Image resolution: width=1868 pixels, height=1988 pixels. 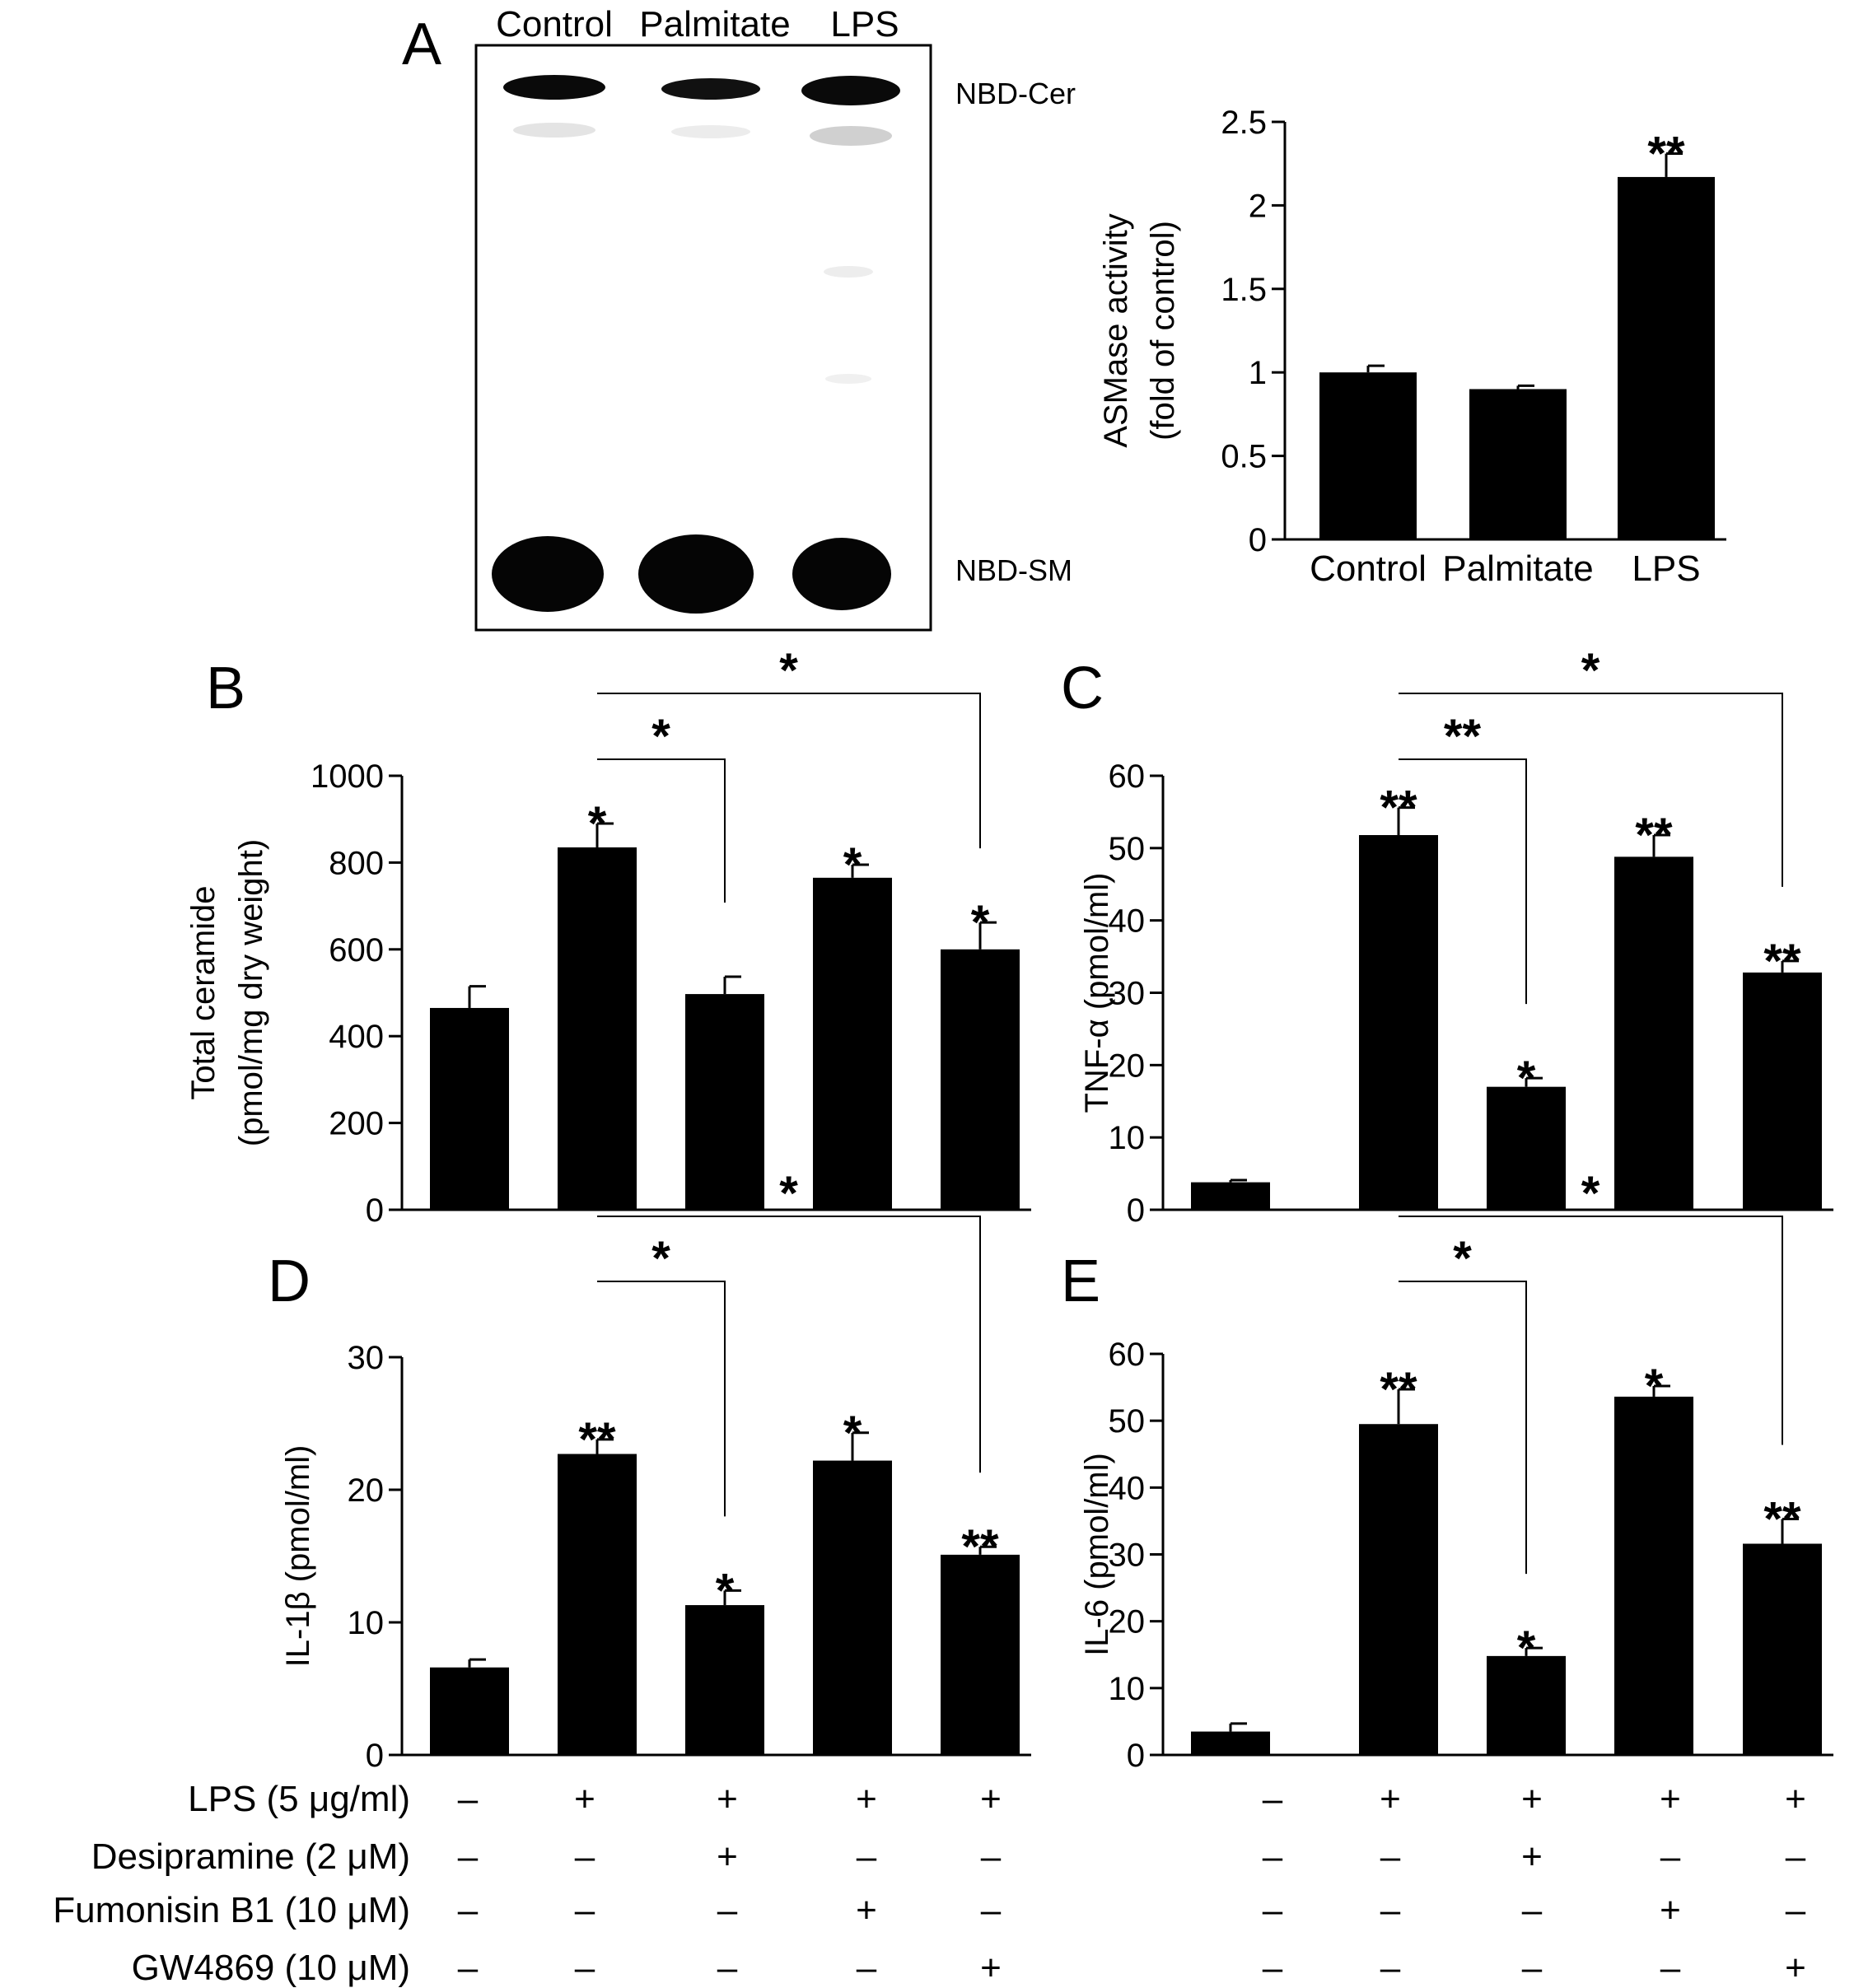 I want to click on y-tick-label: 800, so click(x=356, y=863).